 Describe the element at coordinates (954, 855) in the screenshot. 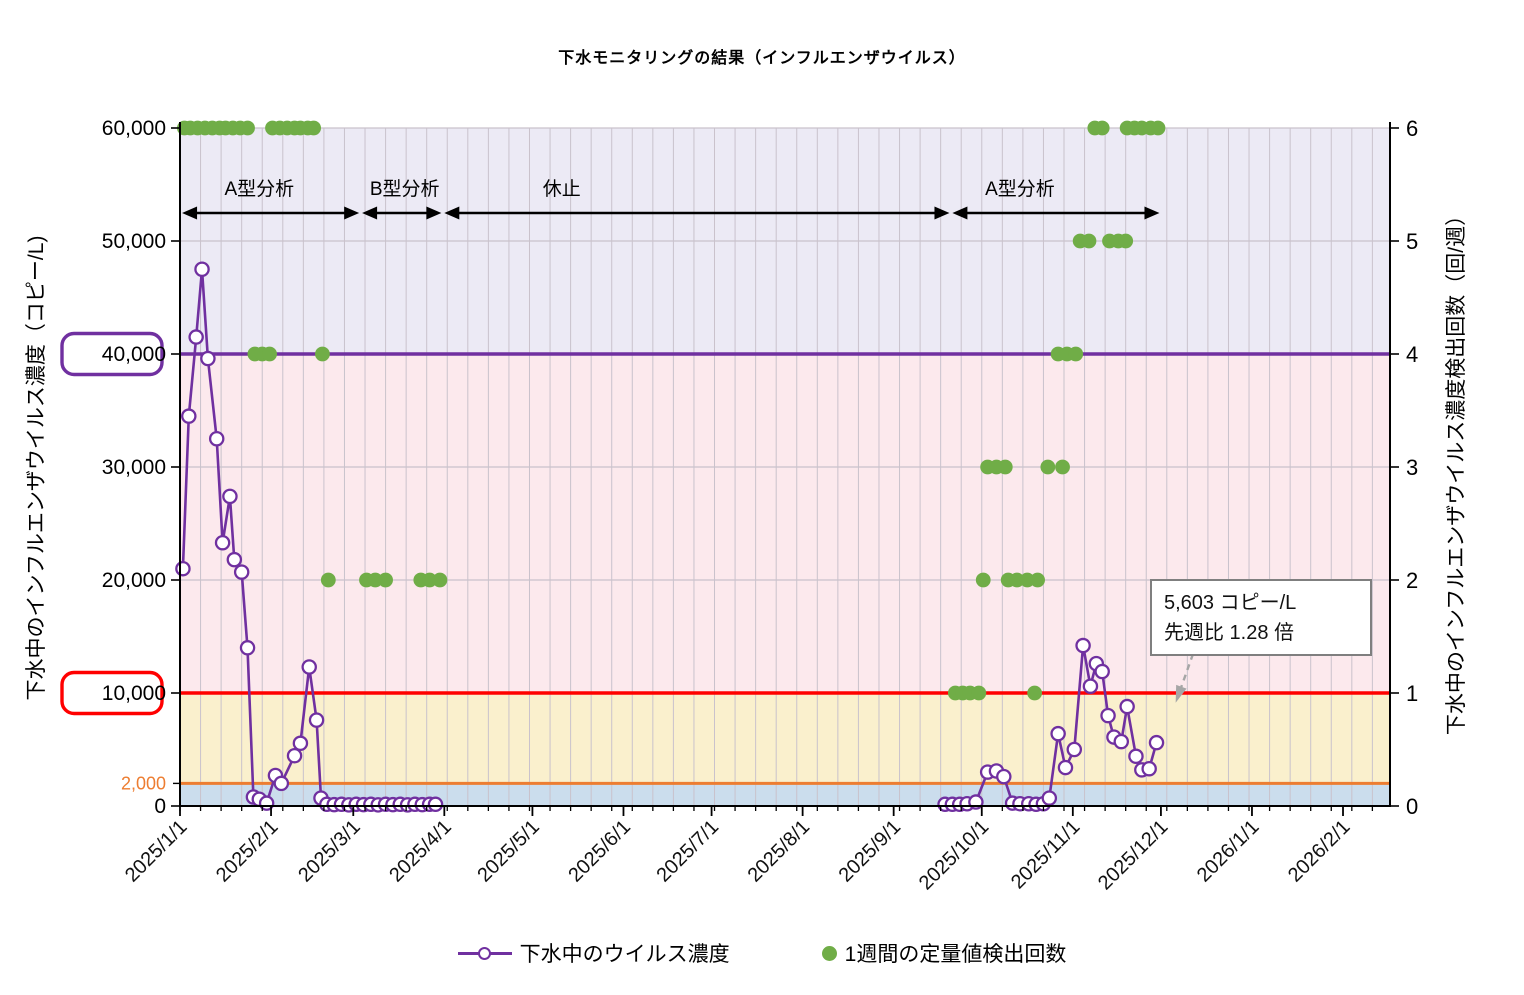

I see `x-axis-date-label: 2025/10/1` at that location.